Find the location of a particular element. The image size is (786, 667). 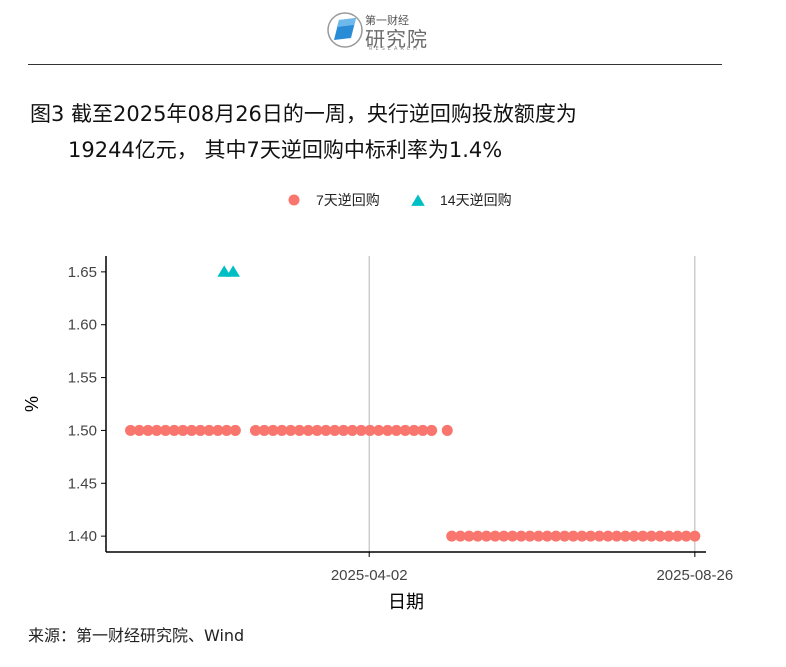

legend: 7天逆回购 14天逆回购 is located at coordinates (400, 200).